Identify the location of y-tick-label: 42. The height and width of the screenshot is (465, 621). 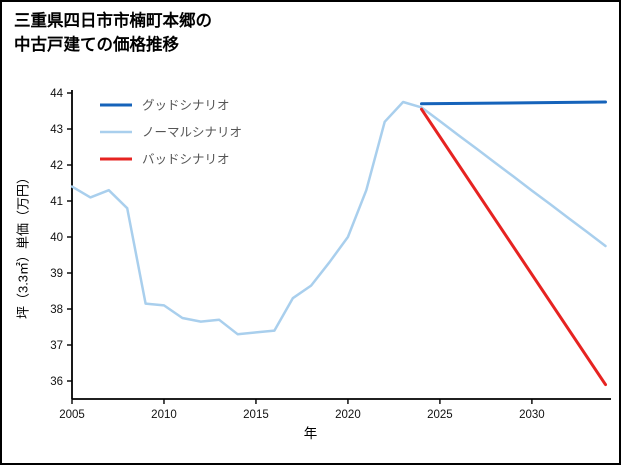
(56, 166).